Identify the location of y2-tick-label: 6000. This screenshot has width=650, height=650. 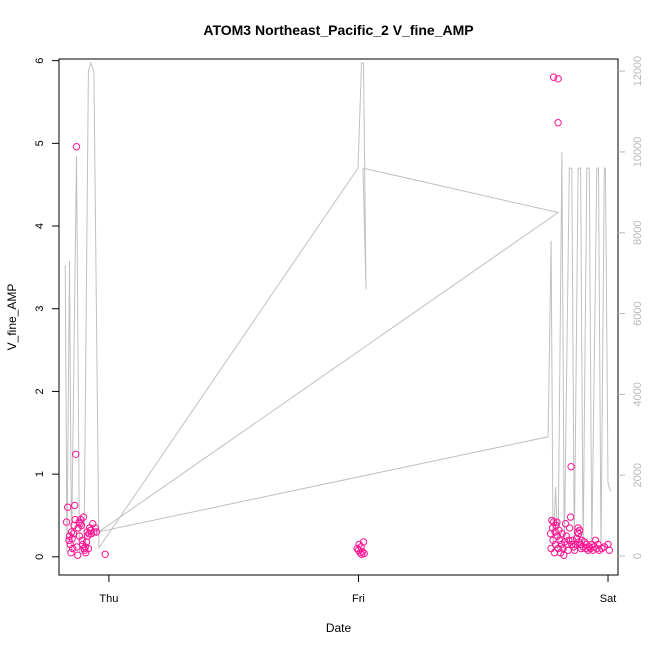
(638, 313).